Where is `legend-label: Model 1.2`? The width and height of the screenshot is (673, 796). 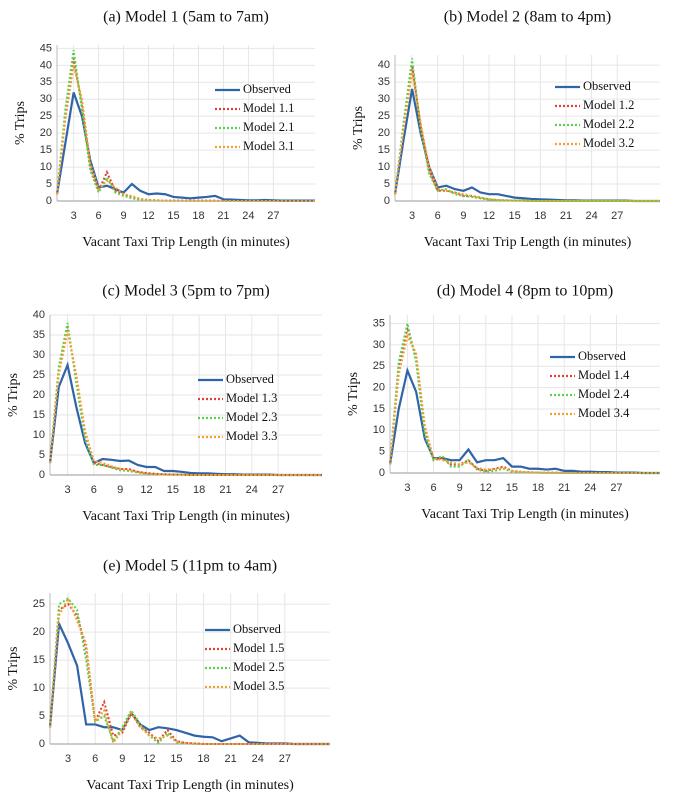 legend-label: Model 1.2 is located at coordinates (608, 105).